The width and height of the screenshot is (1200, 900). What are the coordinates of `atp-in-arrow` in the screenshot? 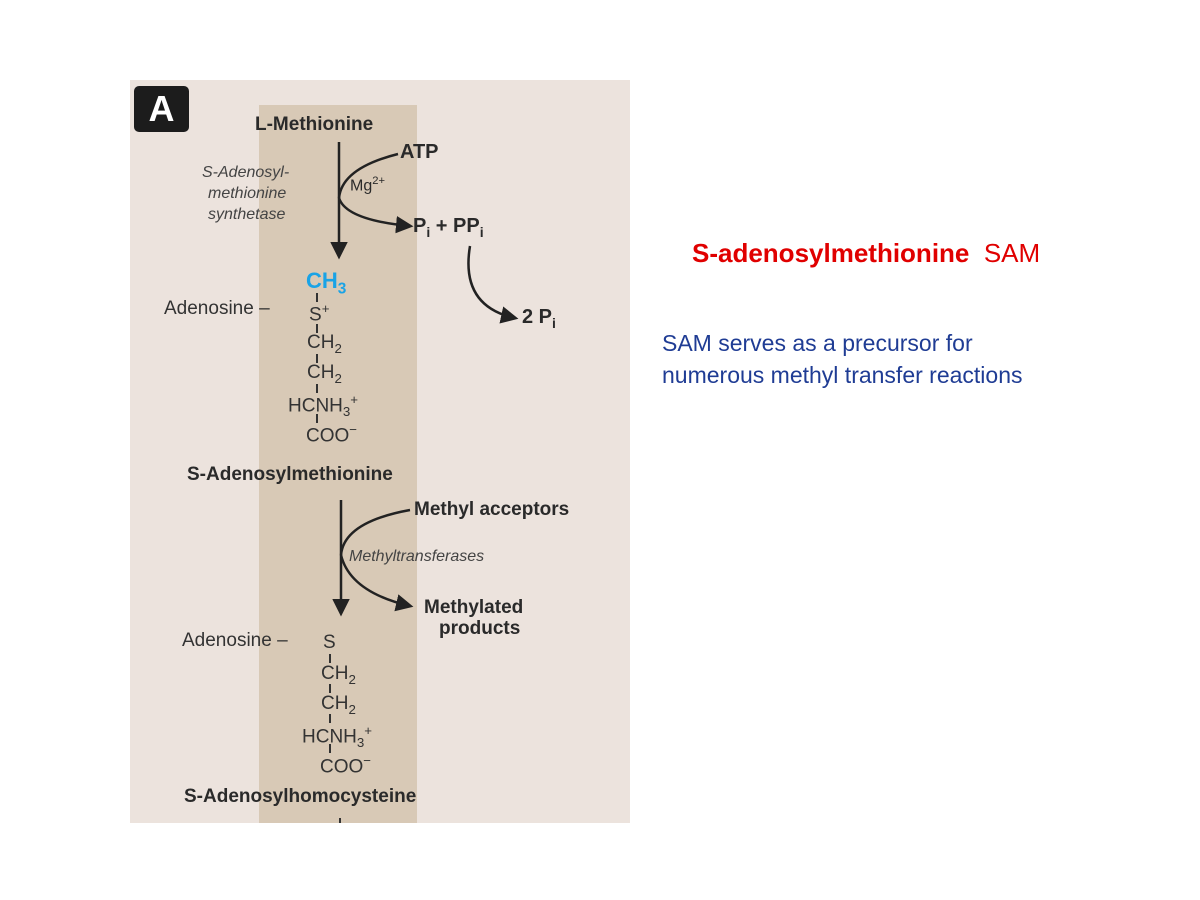 It's located at (368, 175).